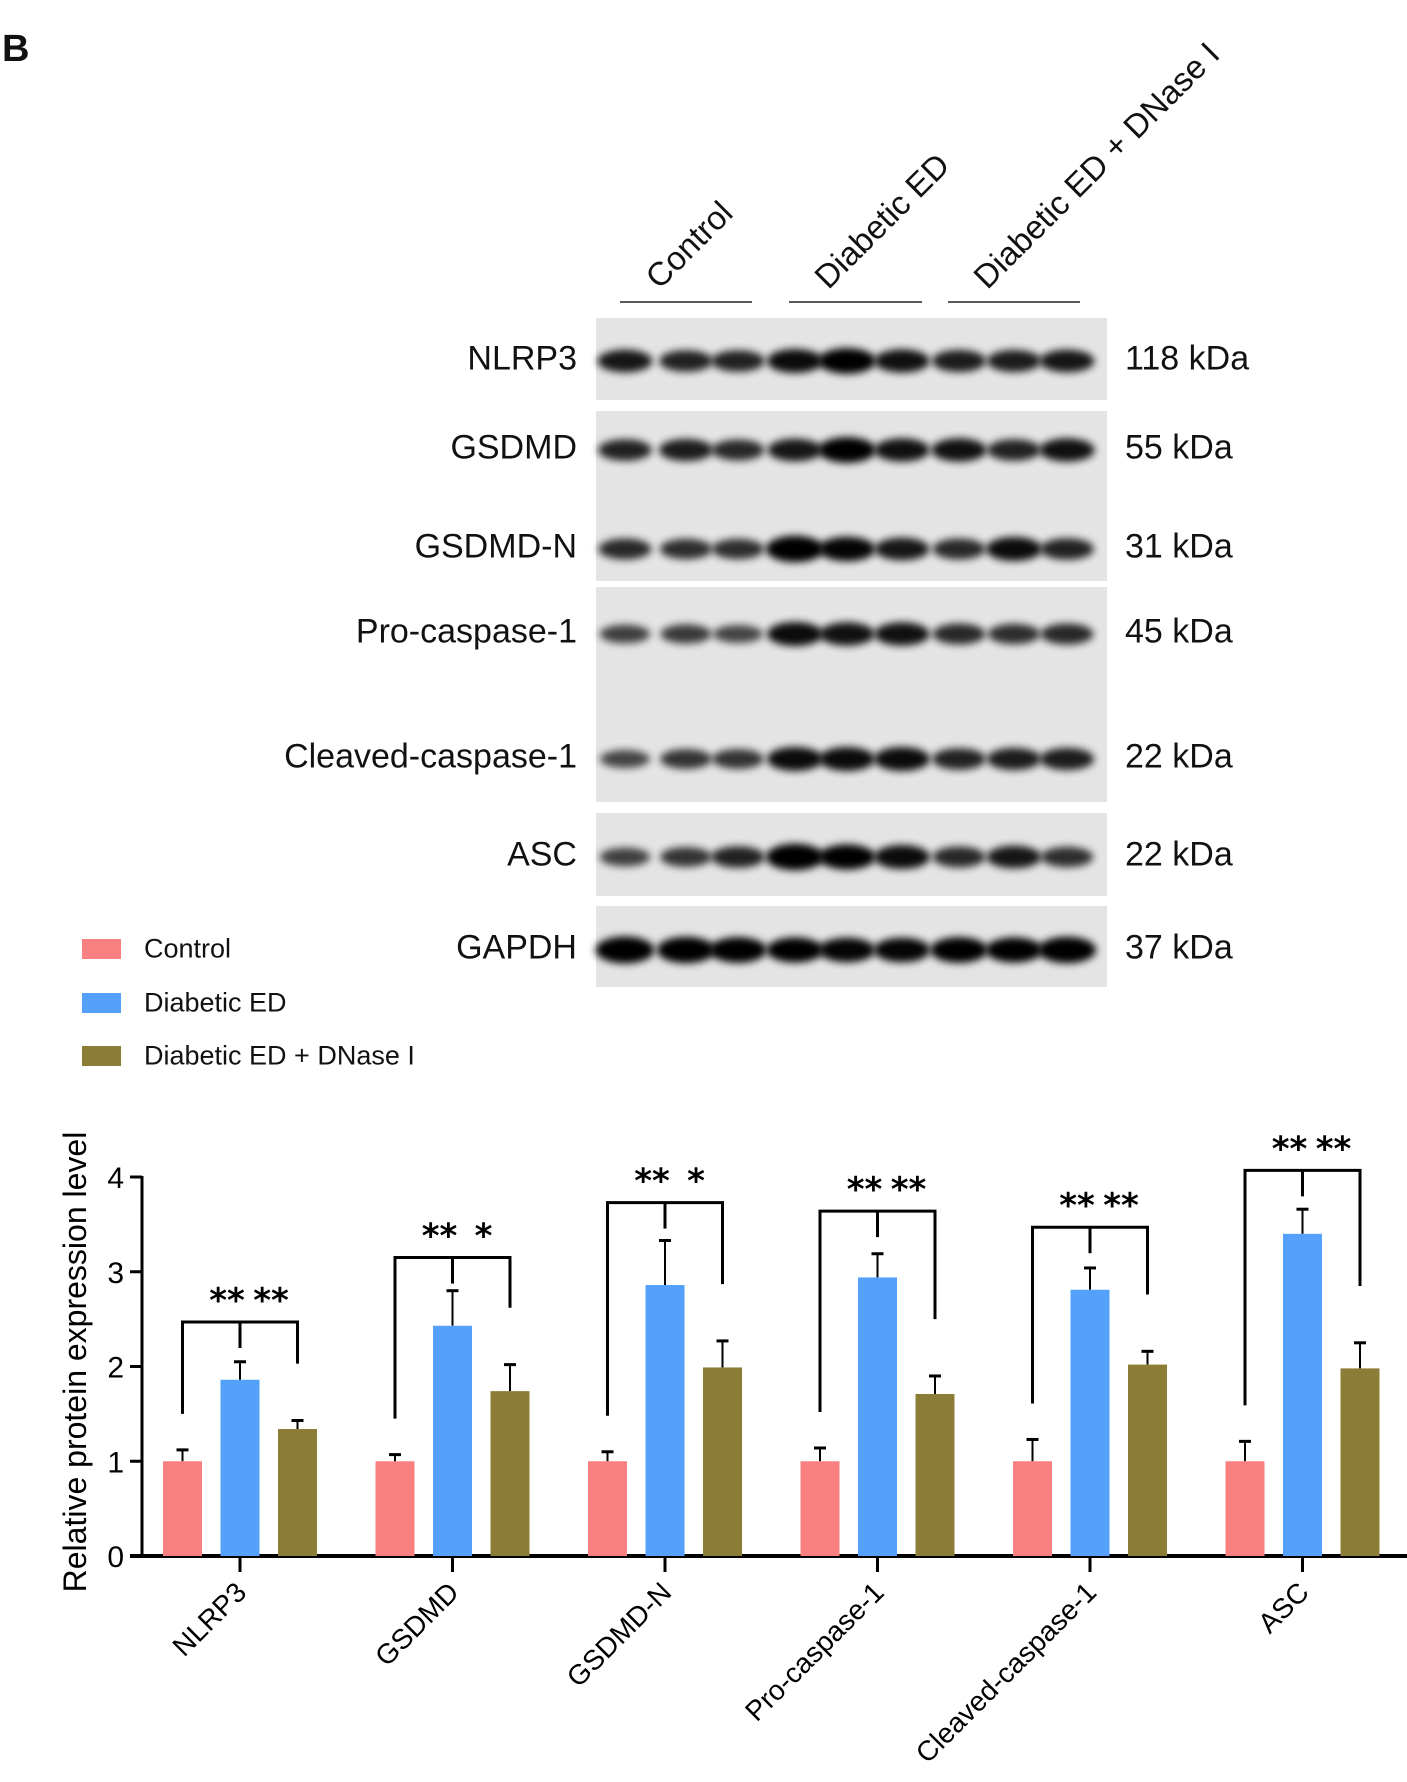  I want to click on protein-label: Pro-caspase-1, so click(466, 631).